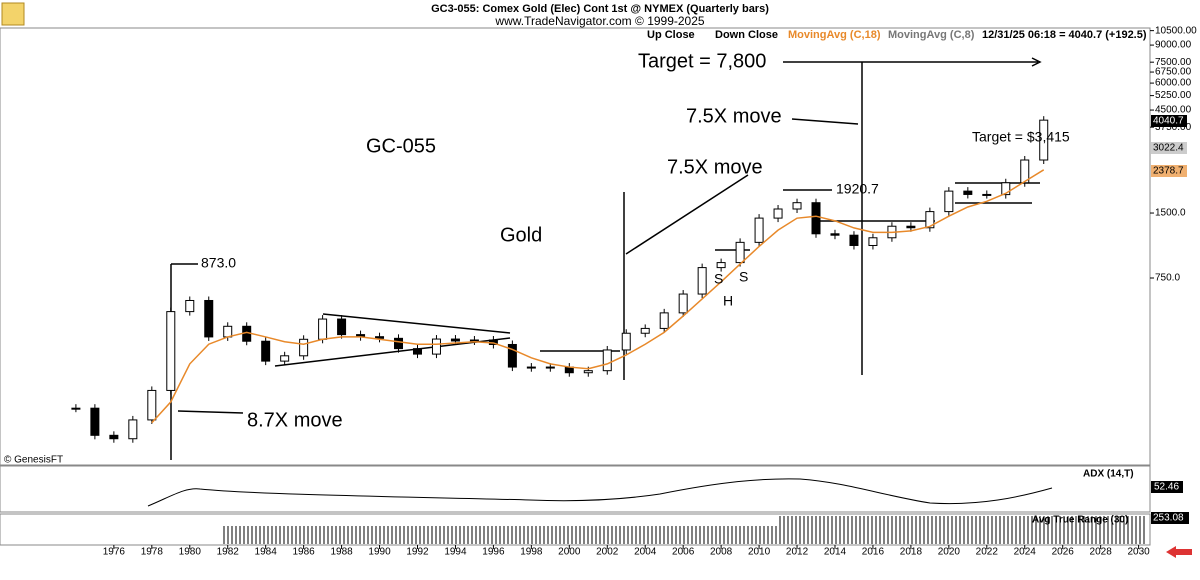 The image size is (1200, 580). What do you see at coordinates (1025, 552) in the screenshot?
I see `x-tick-label: 2024` at bounding box center [1025, 552].